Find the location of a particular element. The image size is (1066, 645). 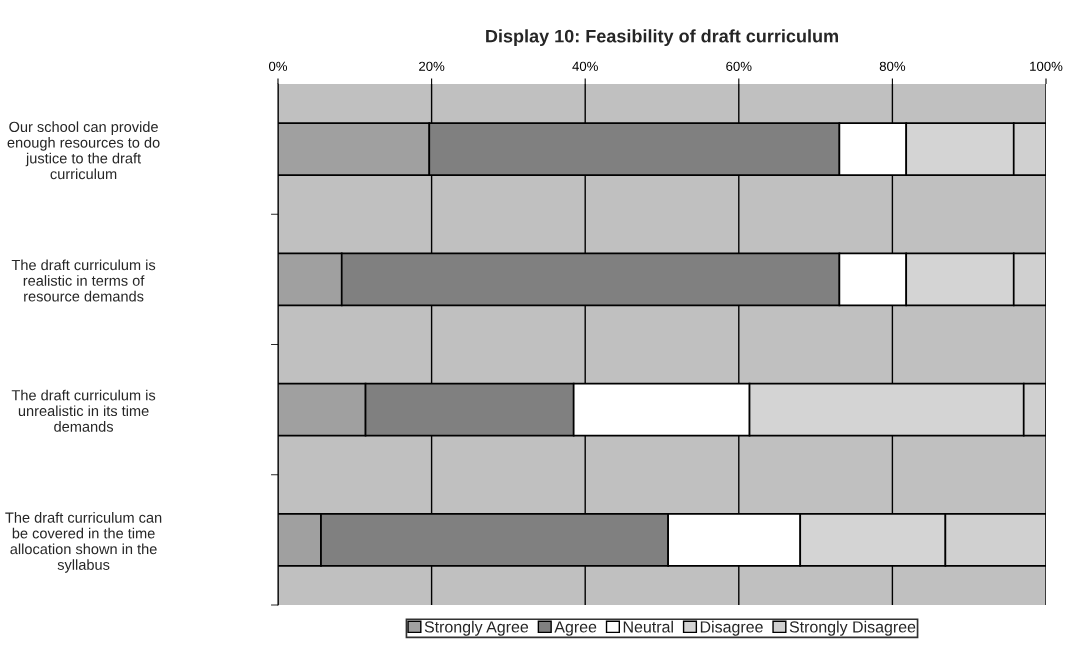

y-tick-label: Our school can provide enough resources to do justice to the draft curriculum is located at coordinates (83, 150).